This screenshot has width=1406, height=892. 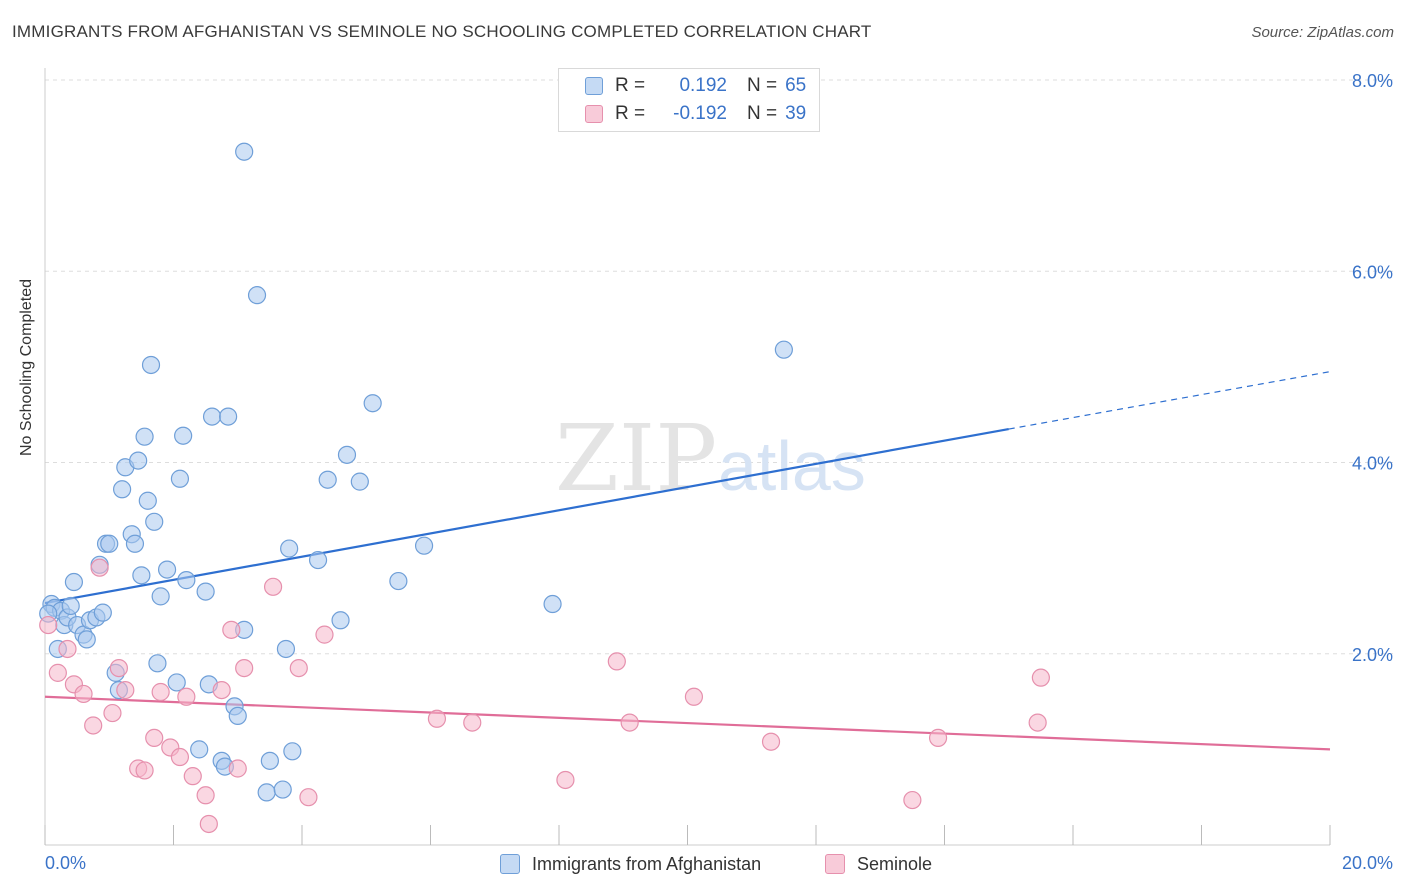 I want to click on legend-n-value: 65, so click(x=796, y=85).